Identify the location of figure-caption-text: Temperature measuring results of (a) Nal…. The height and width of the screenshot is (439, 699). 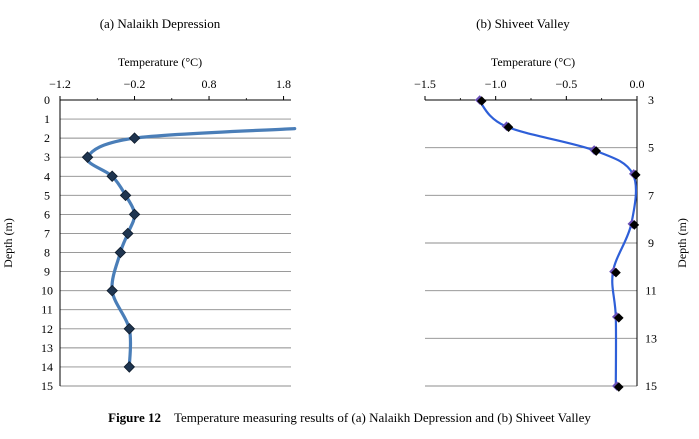
(382, 417).